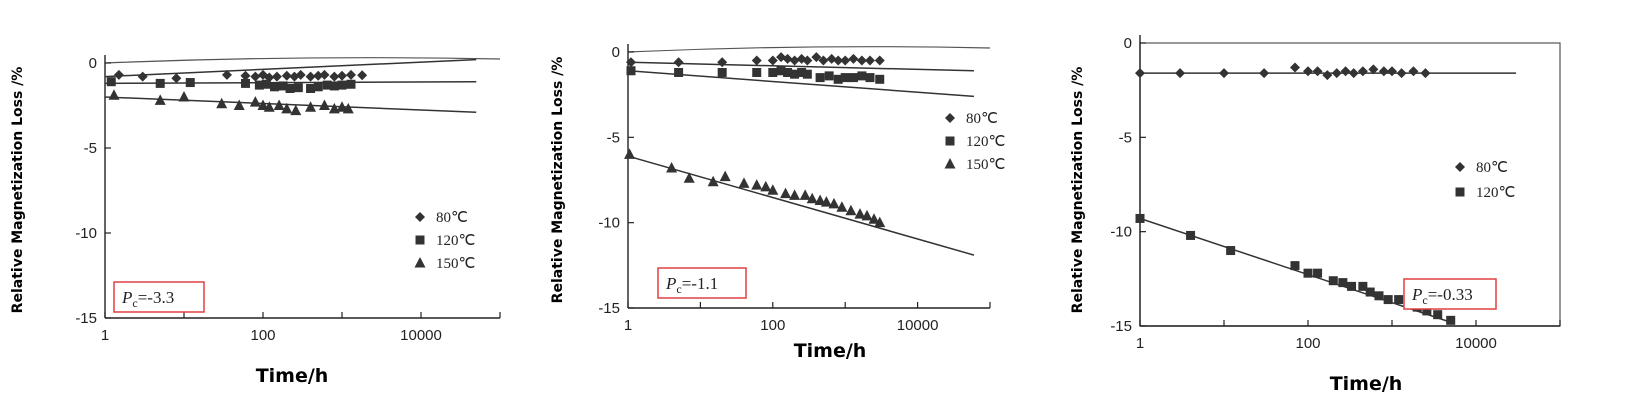  I want to click on y-tick-label: -5, so click(90, 148).